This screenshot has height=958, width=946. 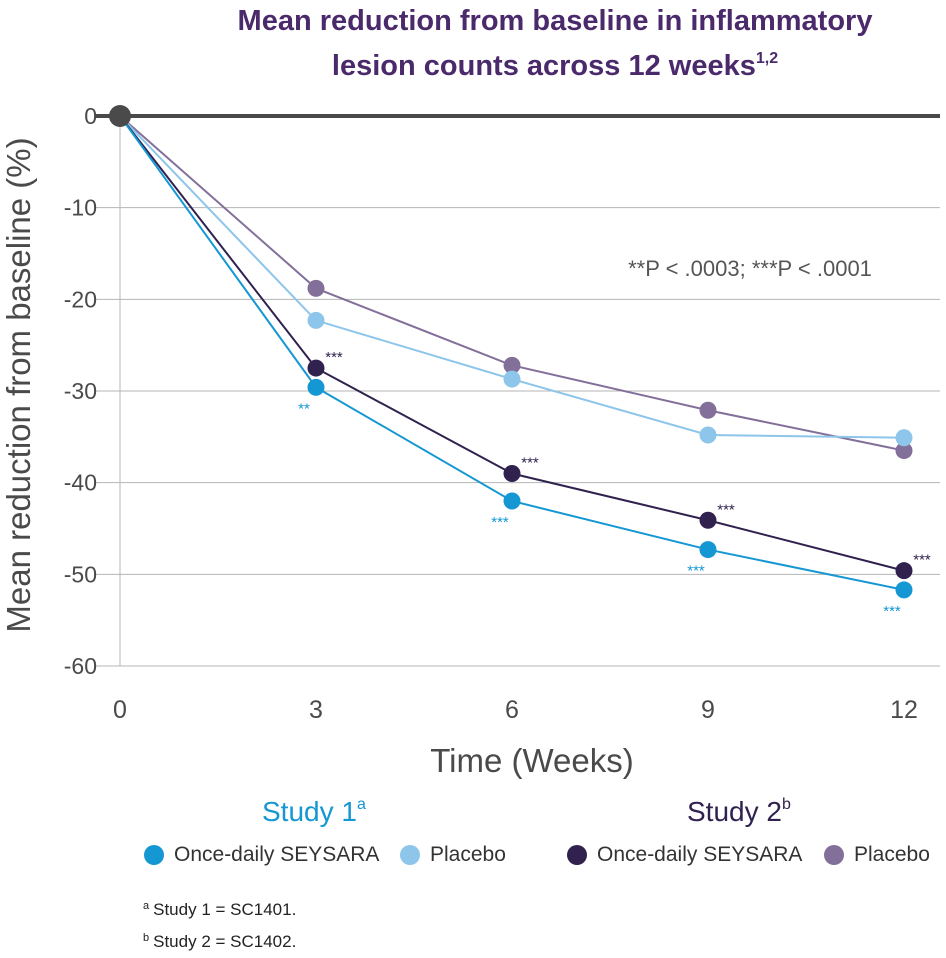 I want to click on x-tick-label: 6, so click(x=512, y=710).